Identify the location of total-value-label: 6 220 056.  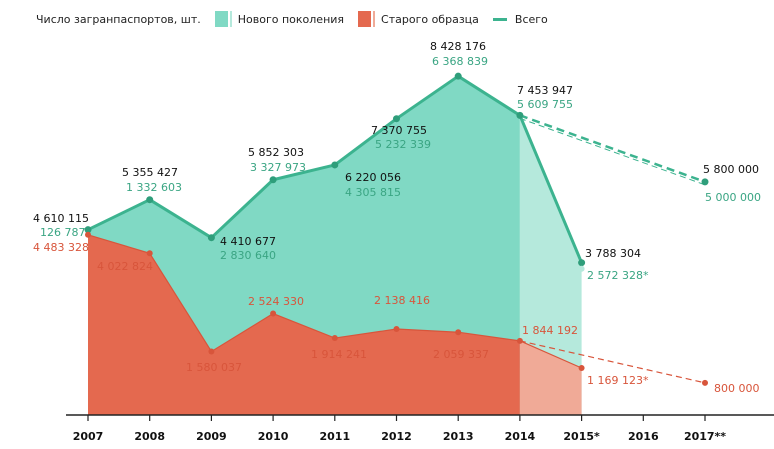
(373, 177).